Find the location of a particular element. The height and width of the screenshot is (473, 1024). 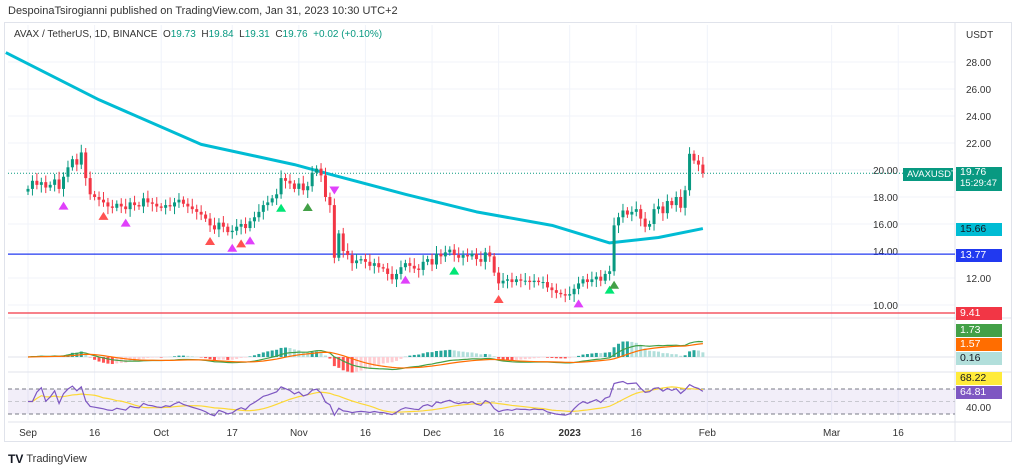

rsi-badge: 64.81 is located at coordinates (979, 392).